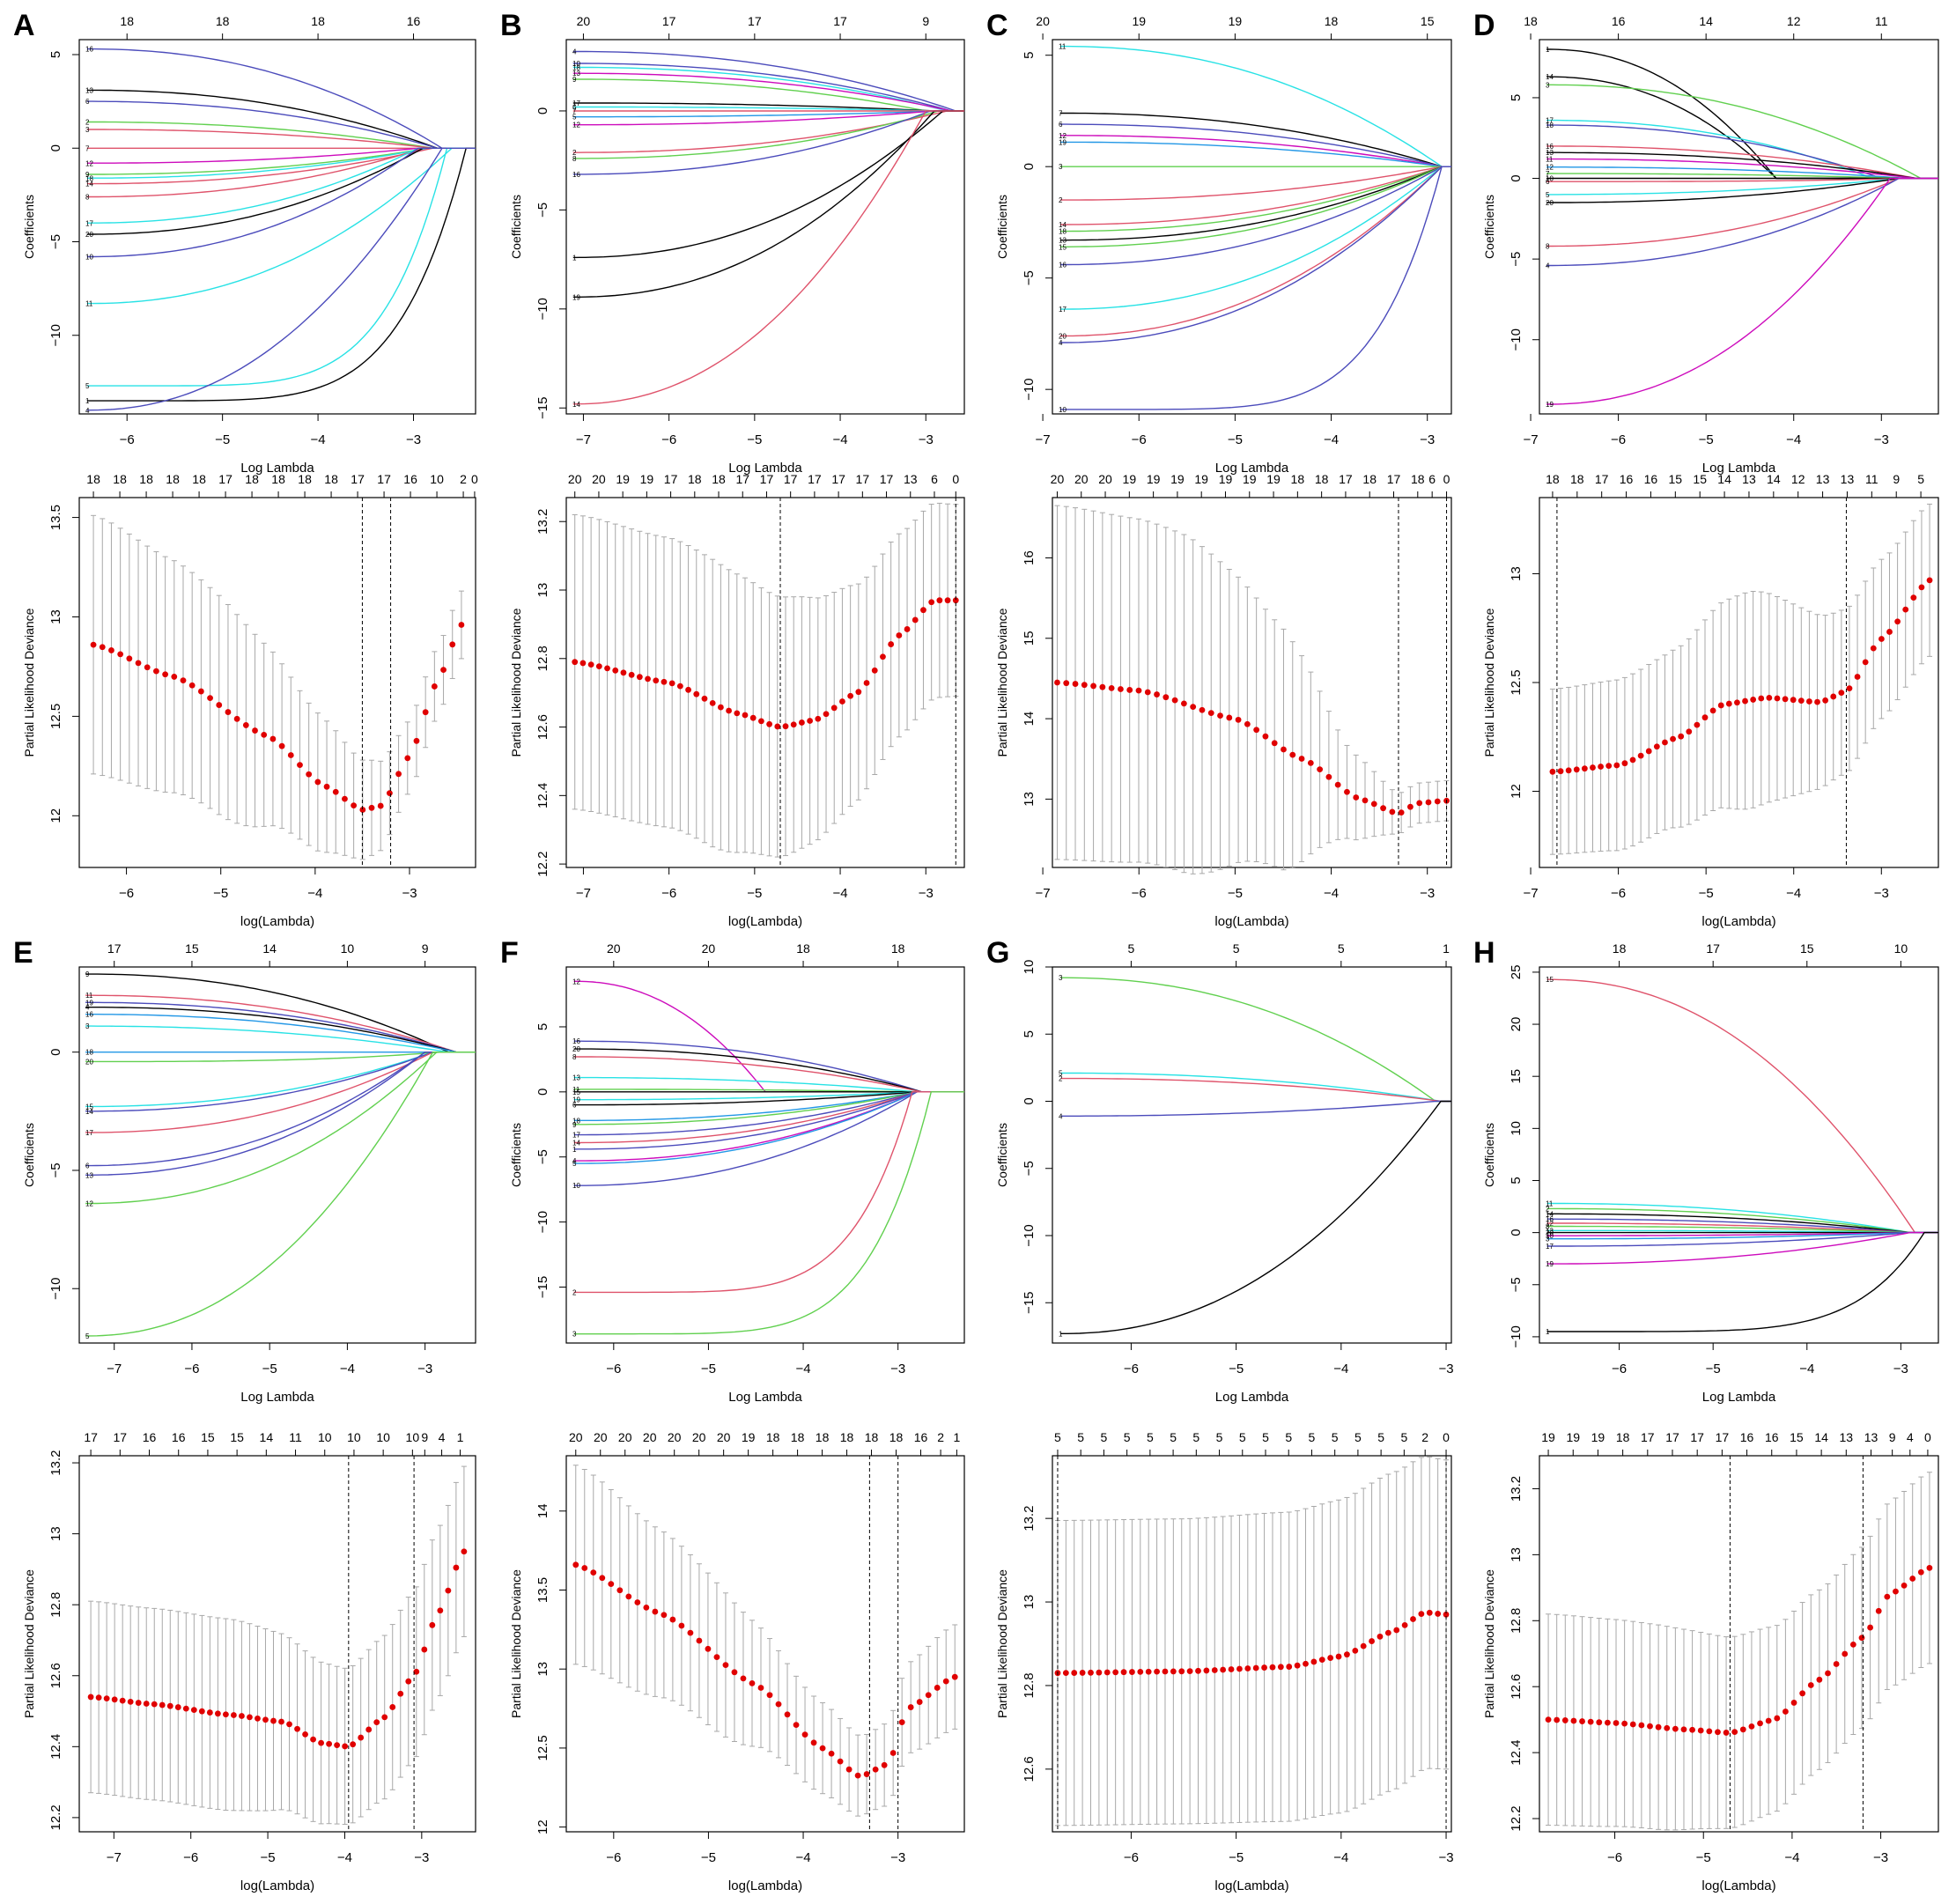  What do you see at coordinates (576, 1136) in the screenshot?
I see `panel-f-path-series-label-17: 17` at bounding box center [576, 1136].